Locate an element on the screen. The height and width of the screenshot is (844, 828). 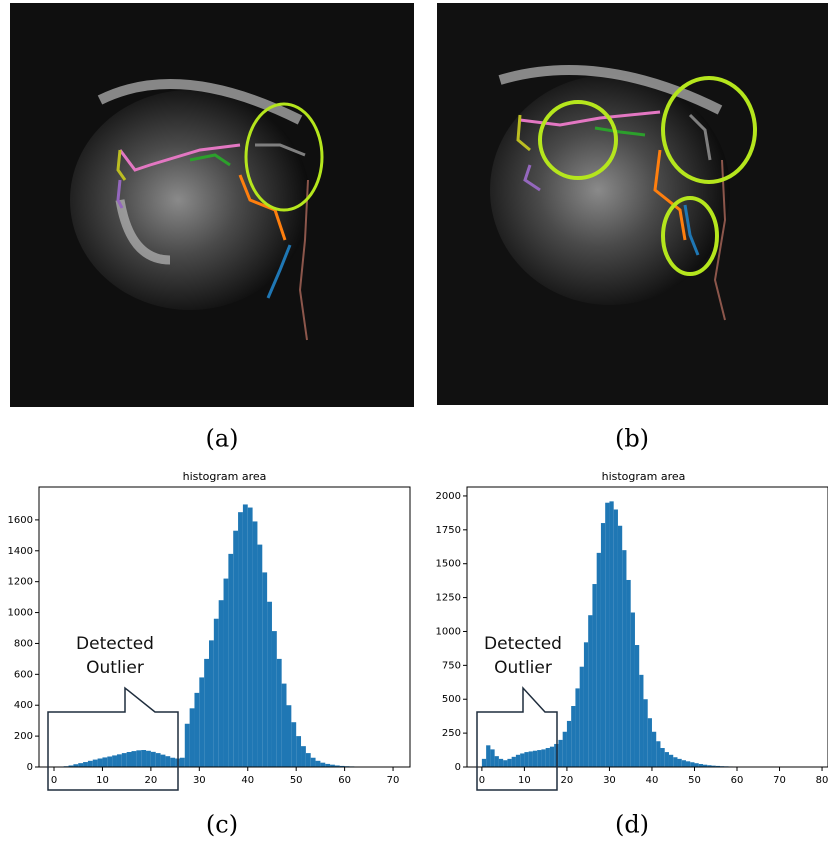
y-tick-label: 1600 is located at coordinates (20, 520).